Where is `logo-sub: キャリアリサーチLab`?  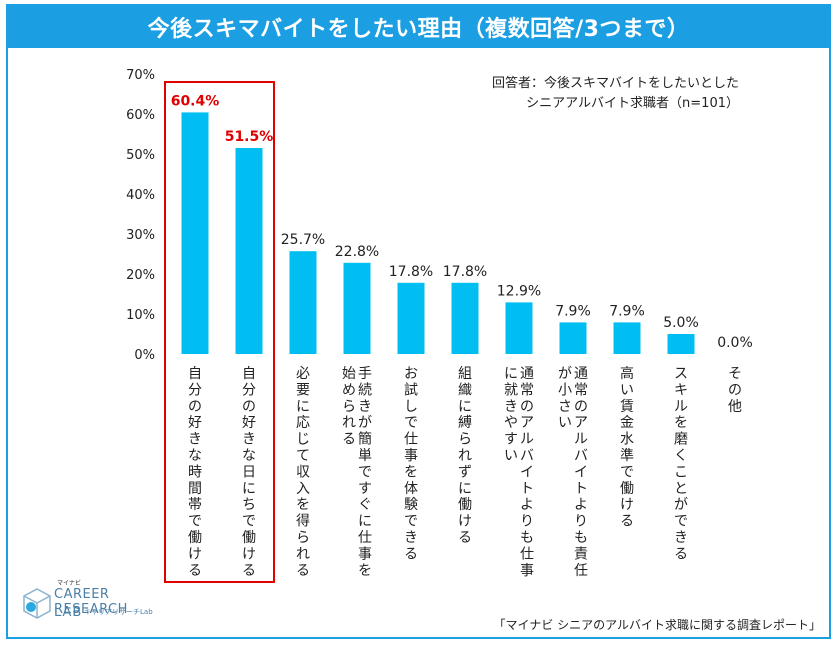
logo-sub: キャリアリサーチLab is located at coordinates (118, 612).